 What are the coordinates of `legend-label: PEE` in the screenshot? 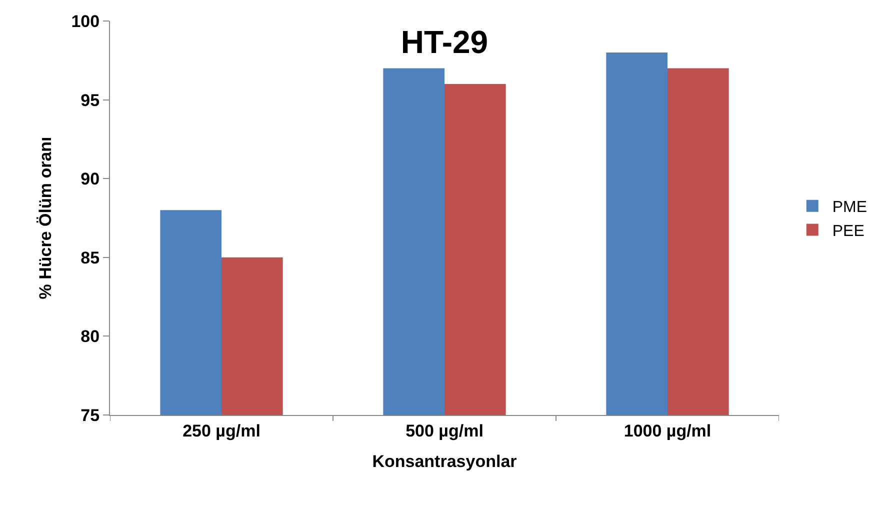 It's located at (848, 231).